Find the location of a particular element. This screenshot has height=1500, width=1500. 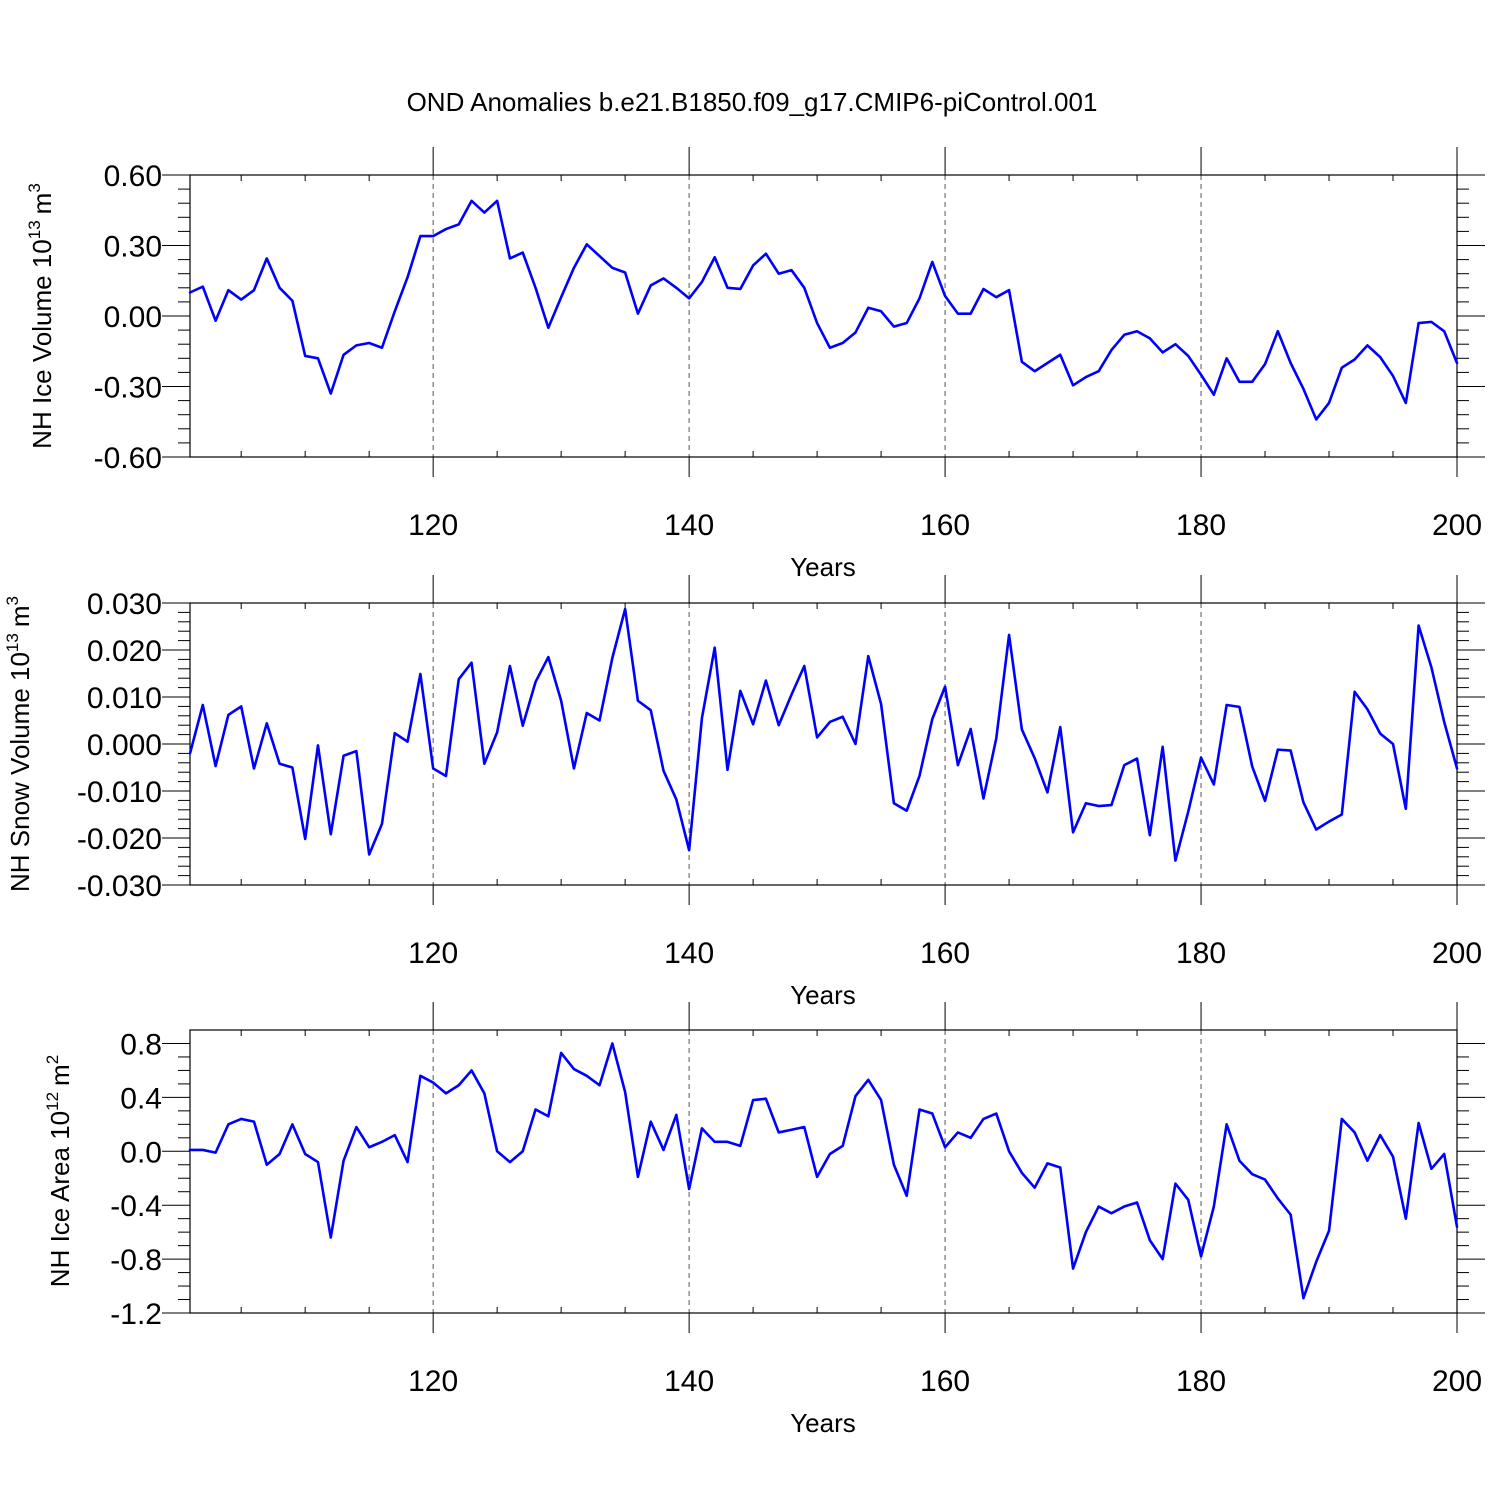

y-axis-title: NH Ice Area 1012 m2 is located at coordinates (59, 1171).